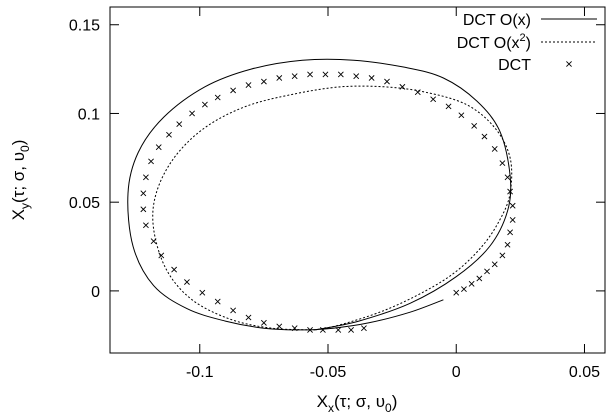 The width and height of the screenshot is (614, 417). I want to click on x-tick-label-0: -0.1, so click(200, 372).